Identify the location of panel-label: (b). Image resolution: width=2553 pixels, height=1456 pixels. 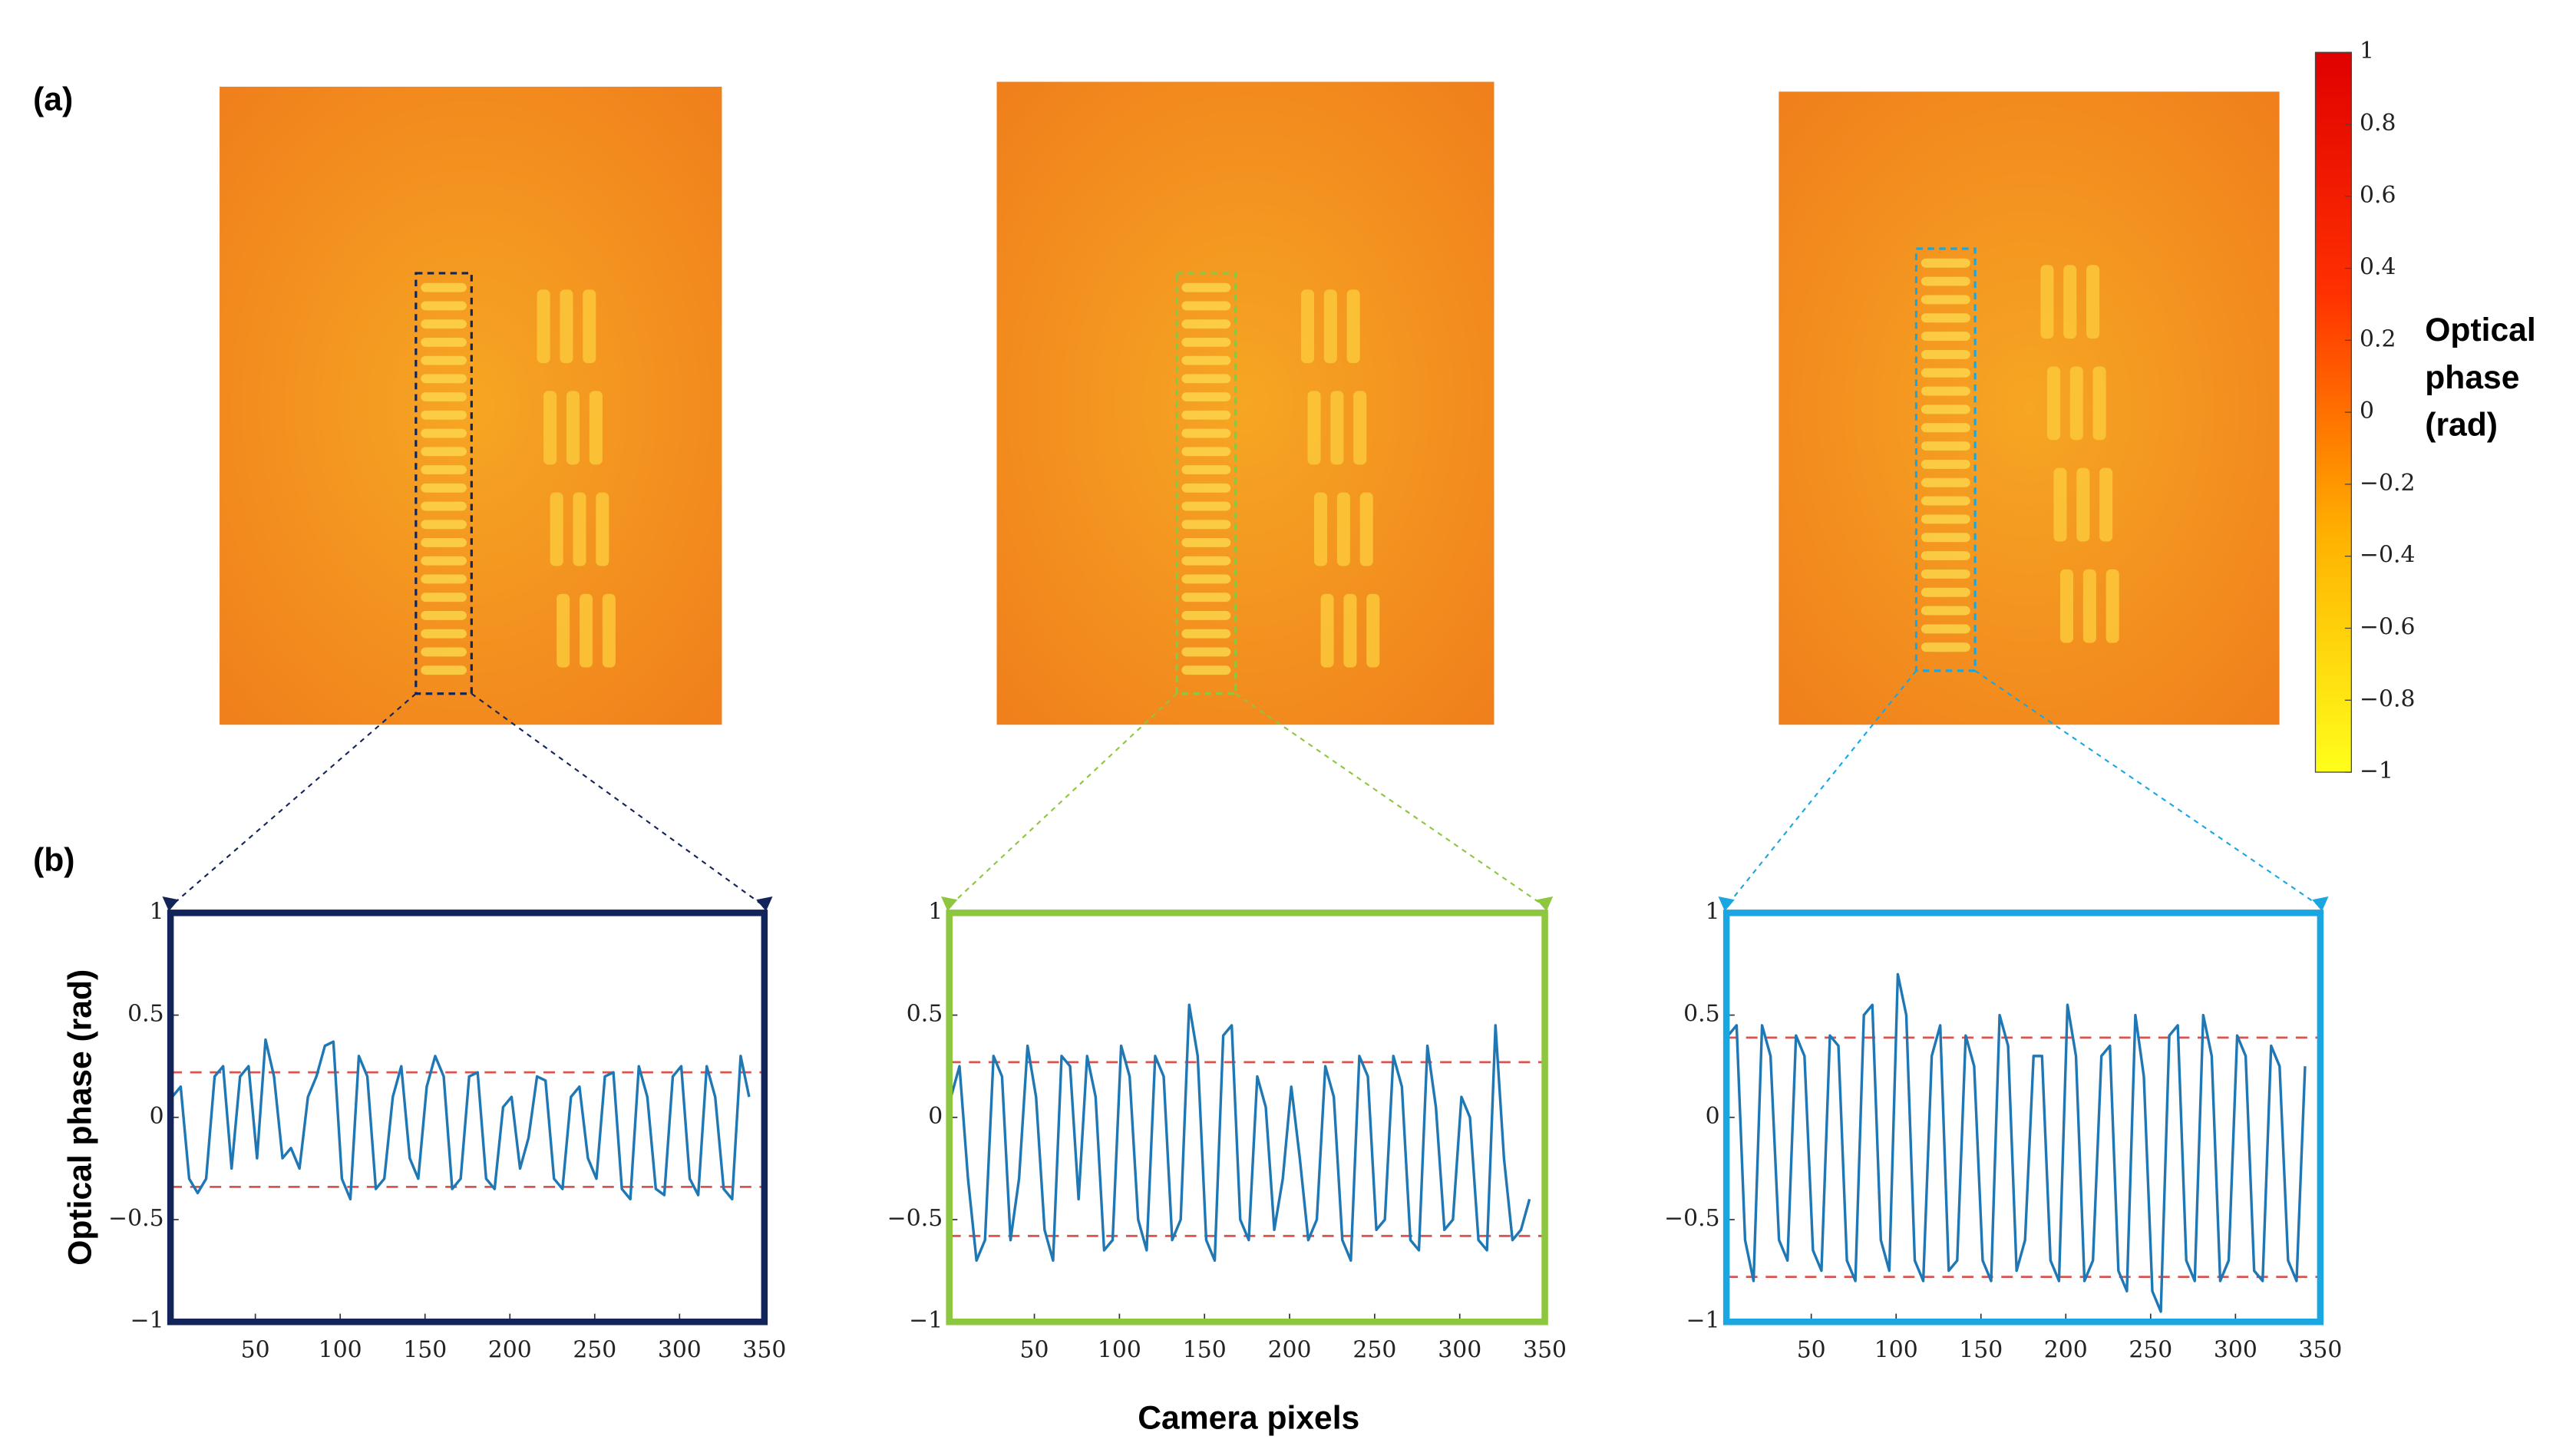
(53, 861).